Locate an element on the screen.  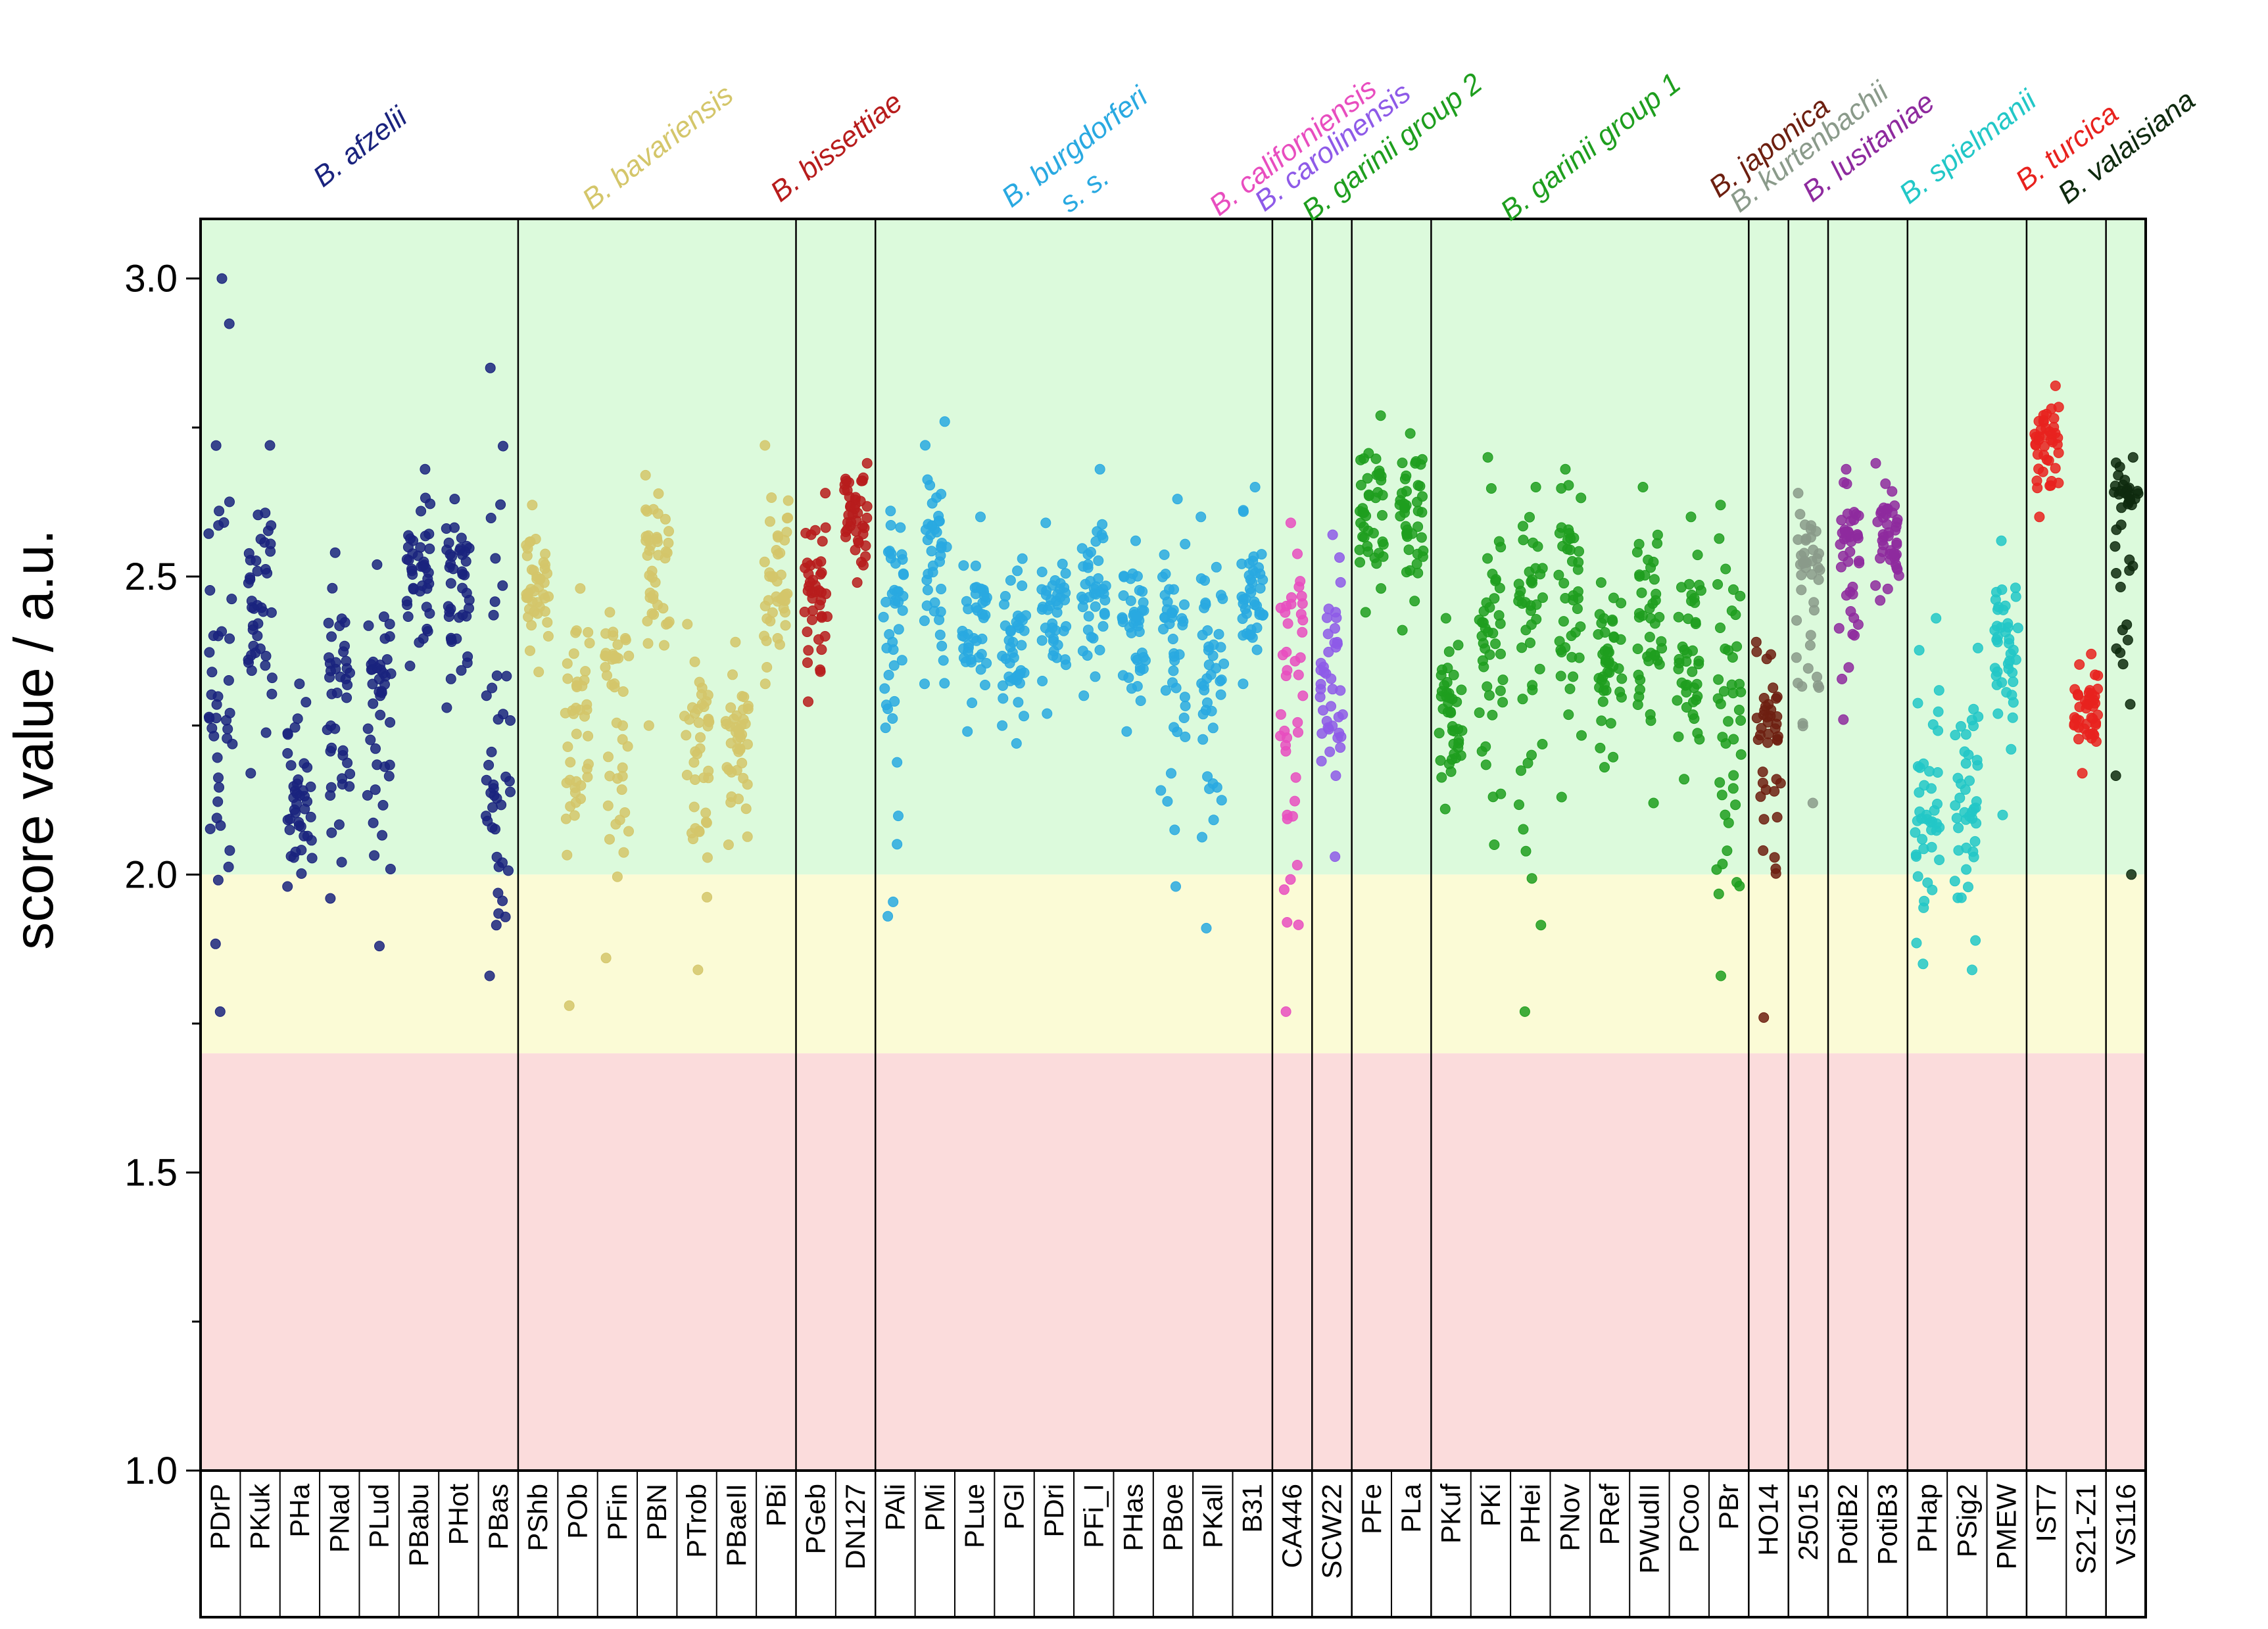
series-PKall is located at coordinates (1212, 722).